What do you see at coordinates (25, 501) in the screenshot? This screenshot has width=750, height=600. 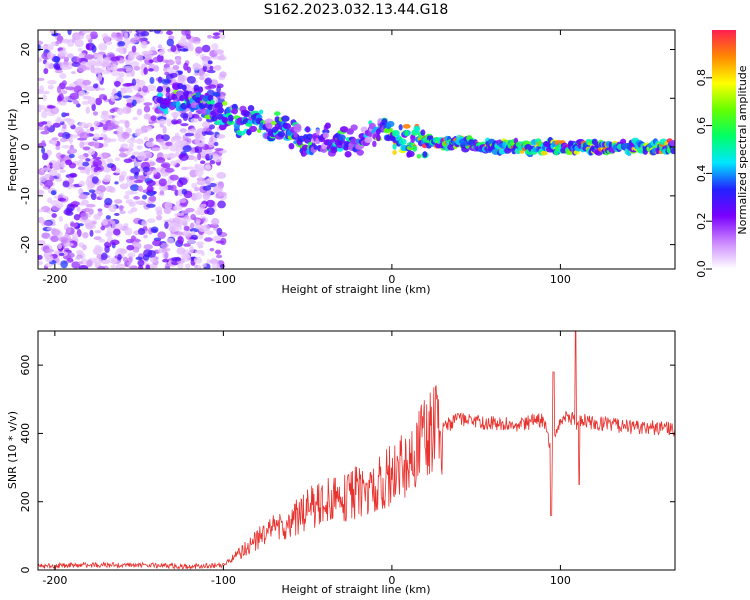 I see `snr-y-tick-label: 200` at bounding box center [25, 501].